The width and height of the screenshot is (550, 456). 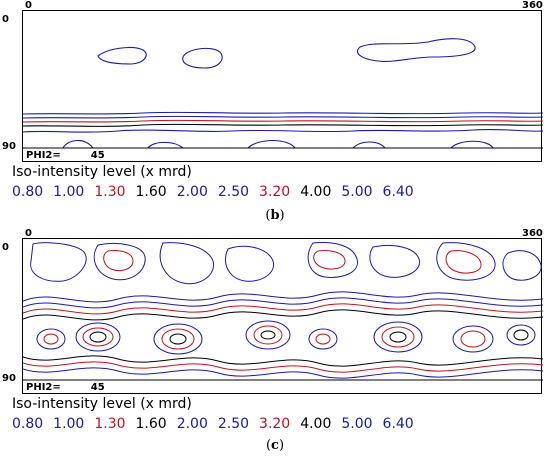 I want to click on panel-caption: (c), so click(x=275, y=445).